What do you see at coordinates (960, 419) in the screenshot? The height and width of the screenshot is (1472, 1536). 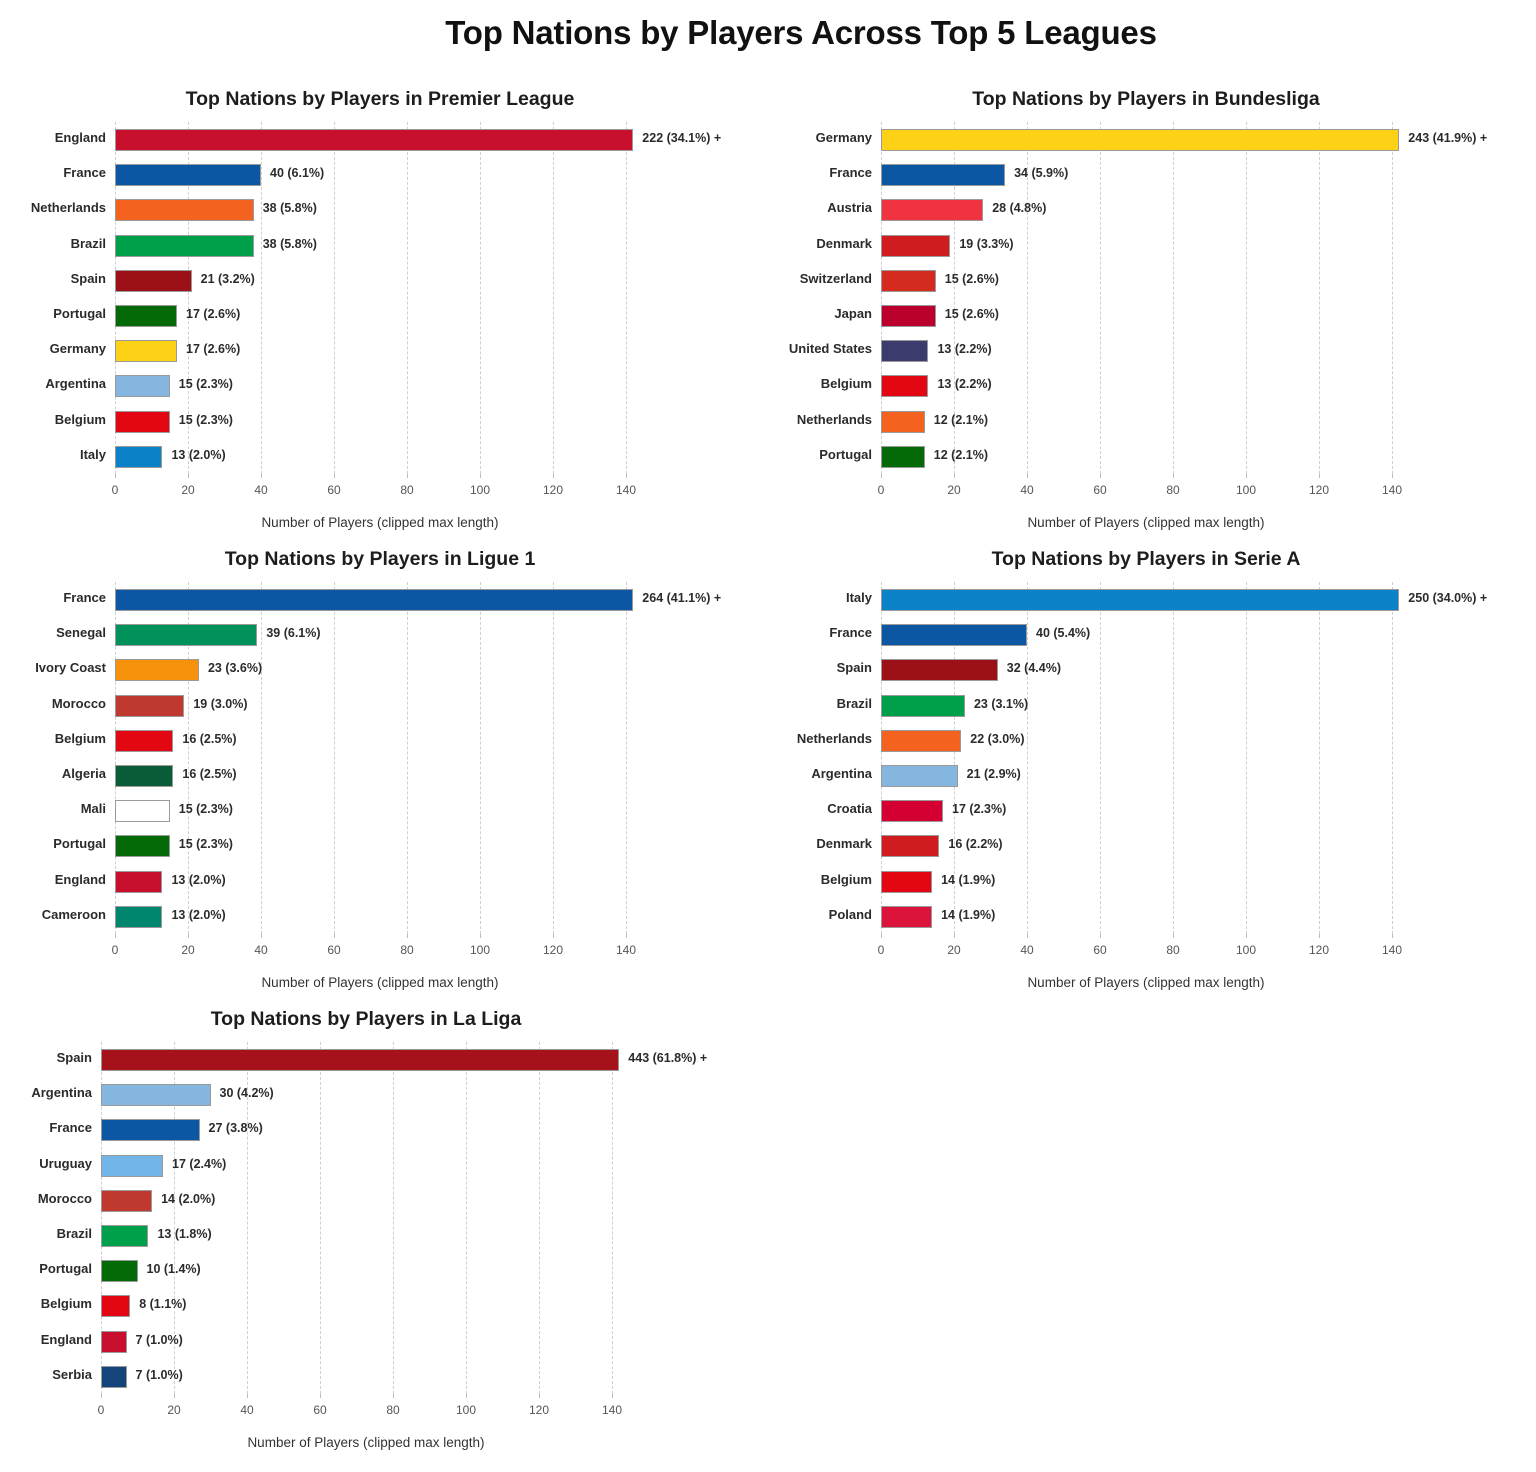 I see `bar-value-label: 12 (2.1%)` at bounding box center [960, 419].